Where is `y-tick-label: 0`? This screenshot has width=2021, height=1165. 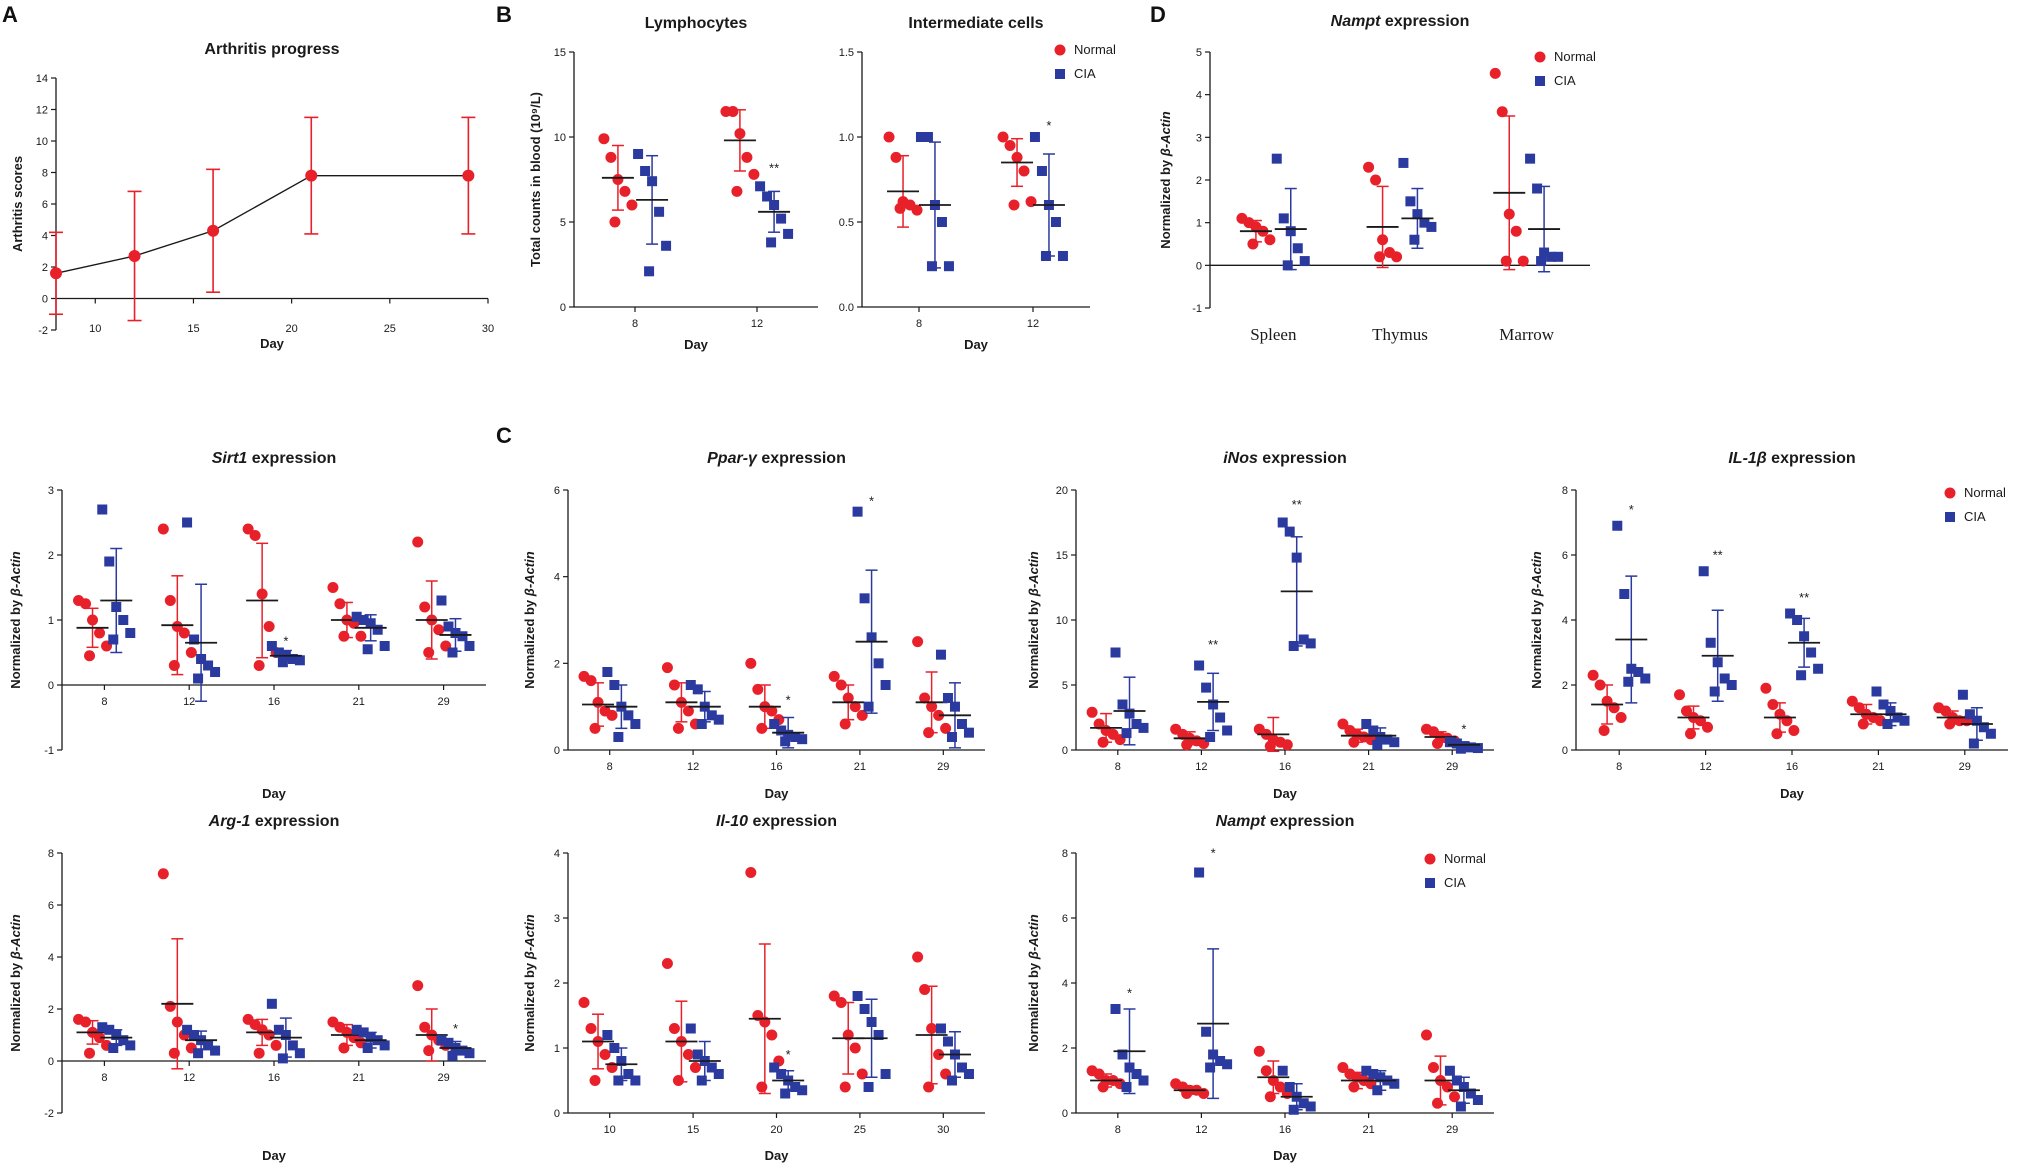 y-tick-label: 0 is located at coordinates (1065, 751).